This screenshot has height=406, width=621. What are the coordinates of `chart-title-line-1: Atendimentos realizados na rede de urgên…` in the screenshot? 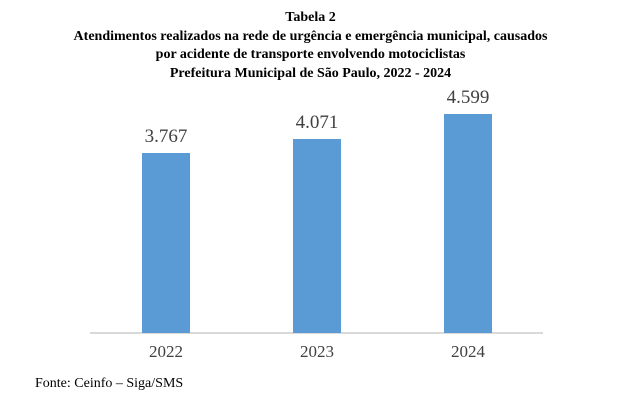 It's located at (310, 36).